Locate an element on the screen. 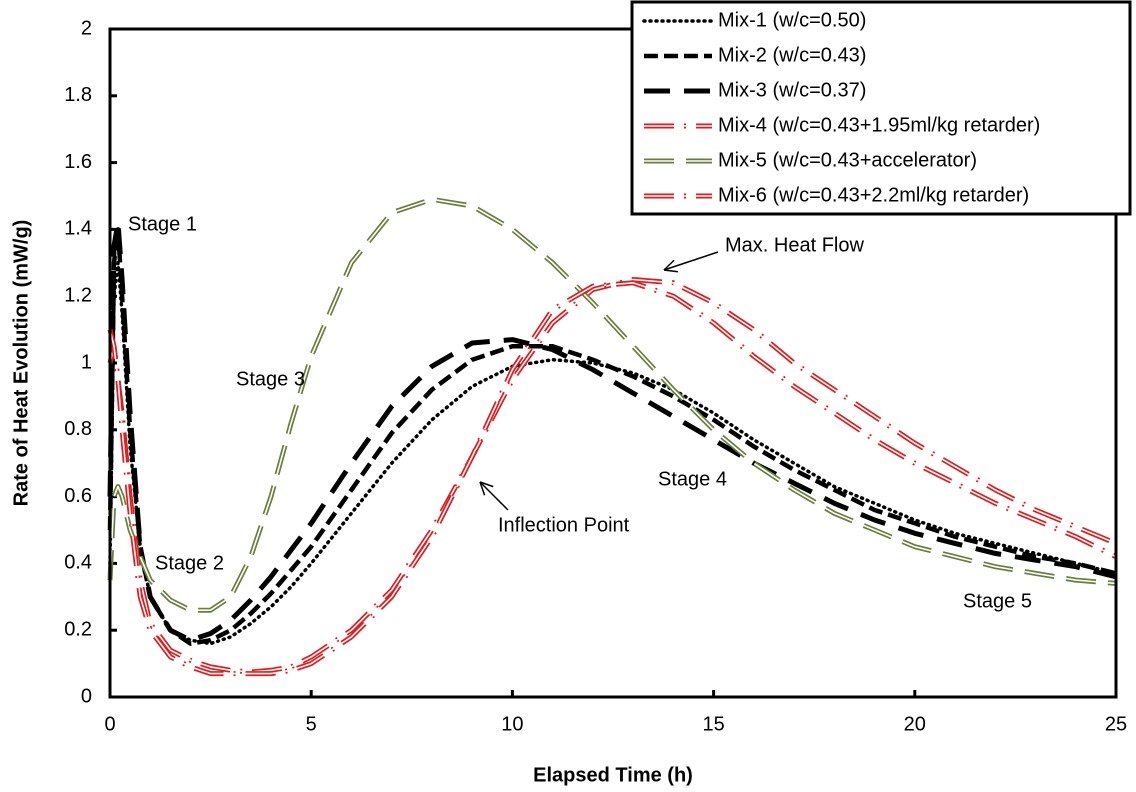 The image size is (1136, 792). y-tick-label: 1.8 is located at coordinates (78, 95).